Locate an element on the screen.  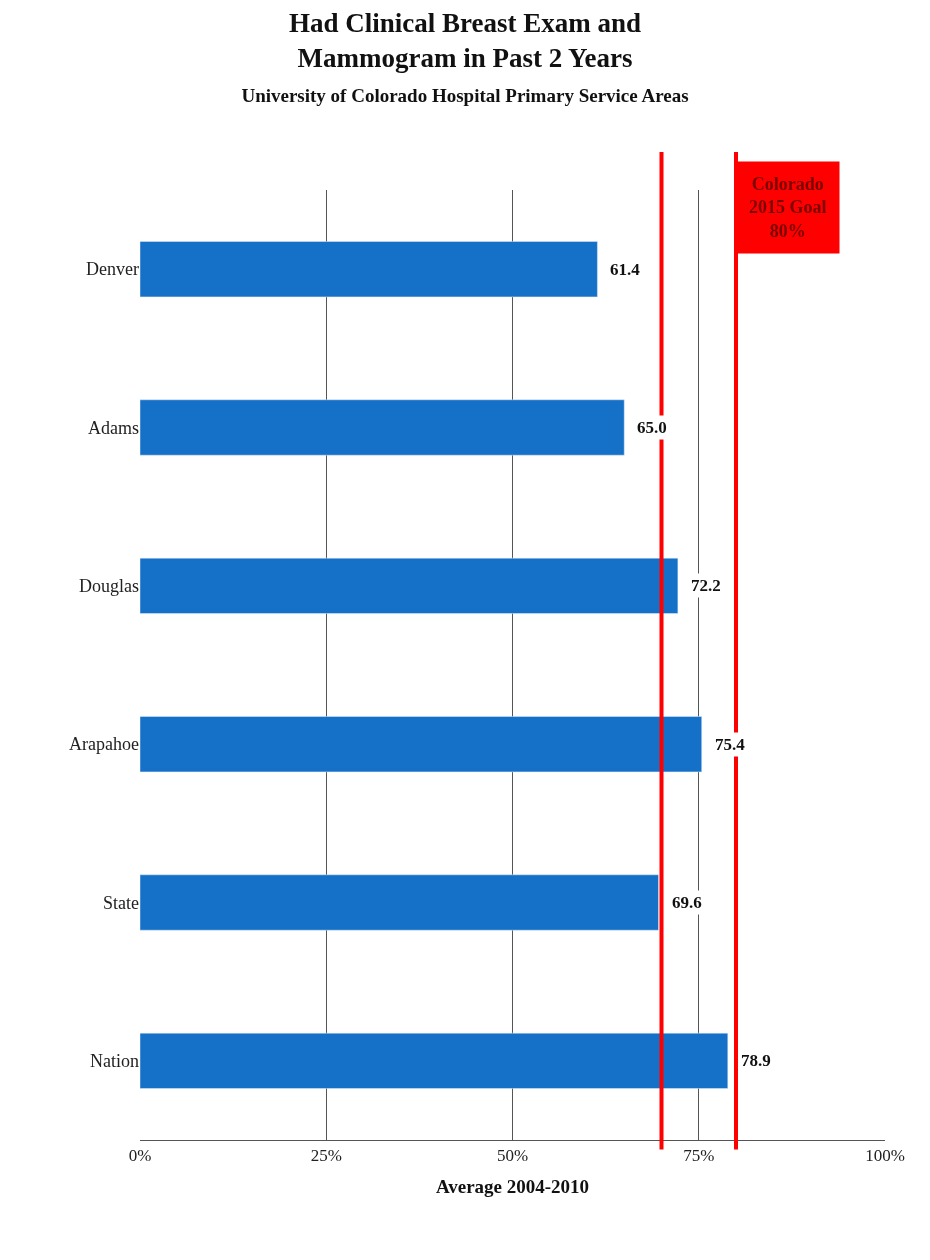
y-tick-label: Denver is located at coordinates (112, 269).